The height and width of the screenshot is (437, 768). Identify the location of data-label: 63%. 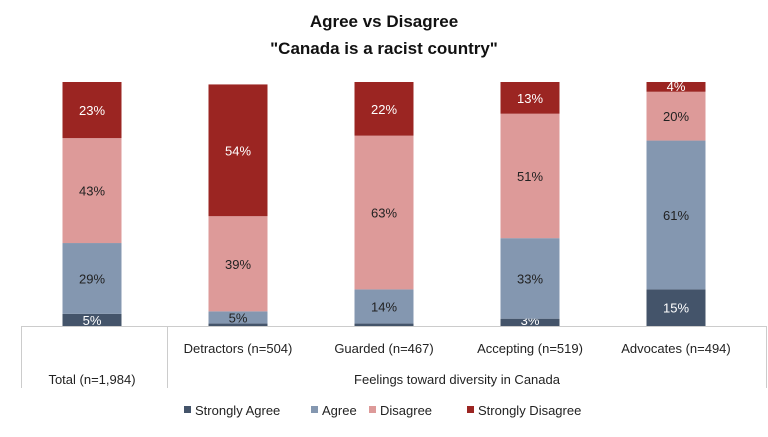
(384, 213).